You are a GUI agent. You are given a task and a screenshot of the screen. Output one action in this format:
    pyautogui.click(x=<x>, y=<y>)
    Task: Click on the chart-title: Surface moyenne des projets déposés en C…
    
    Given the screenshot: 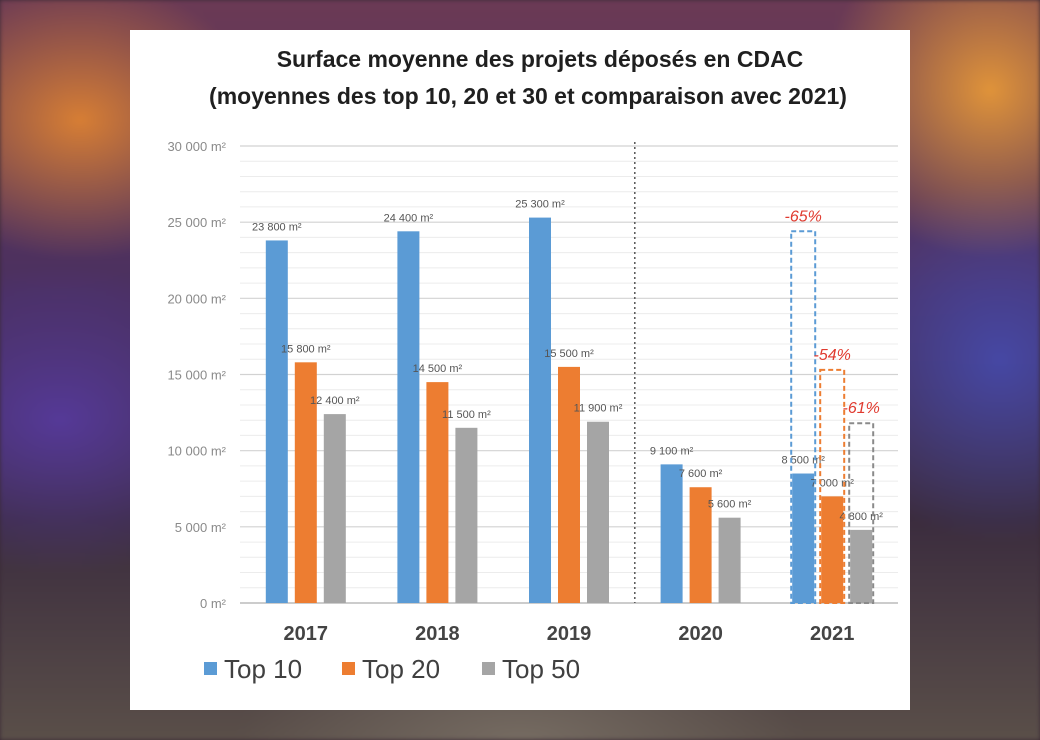 What is the action you would take?
    pyautogui.click(x=540, y=59)
    